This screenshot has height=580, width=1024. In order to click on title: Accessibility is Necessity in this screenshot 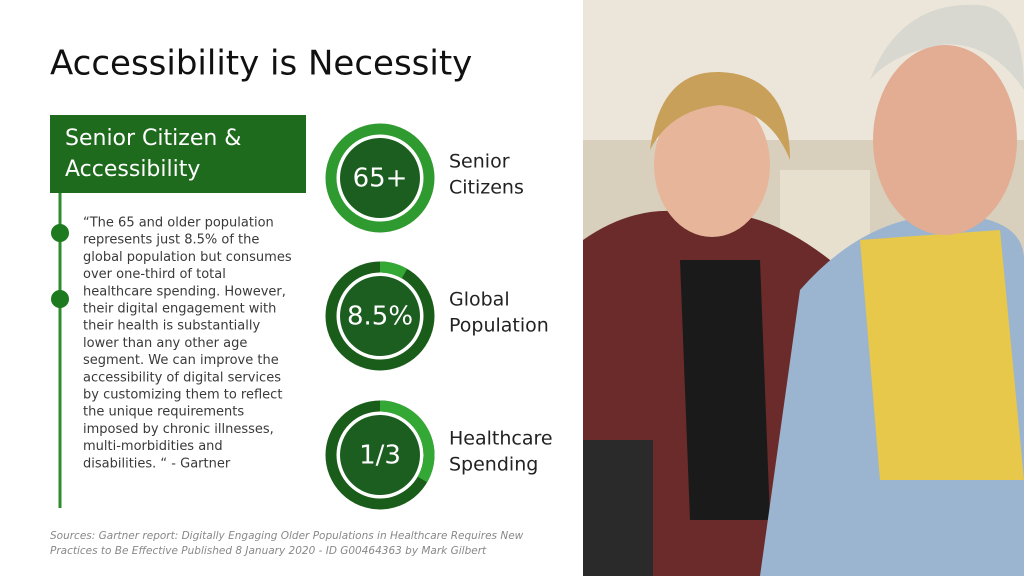, I will do `click(261, 64)`.